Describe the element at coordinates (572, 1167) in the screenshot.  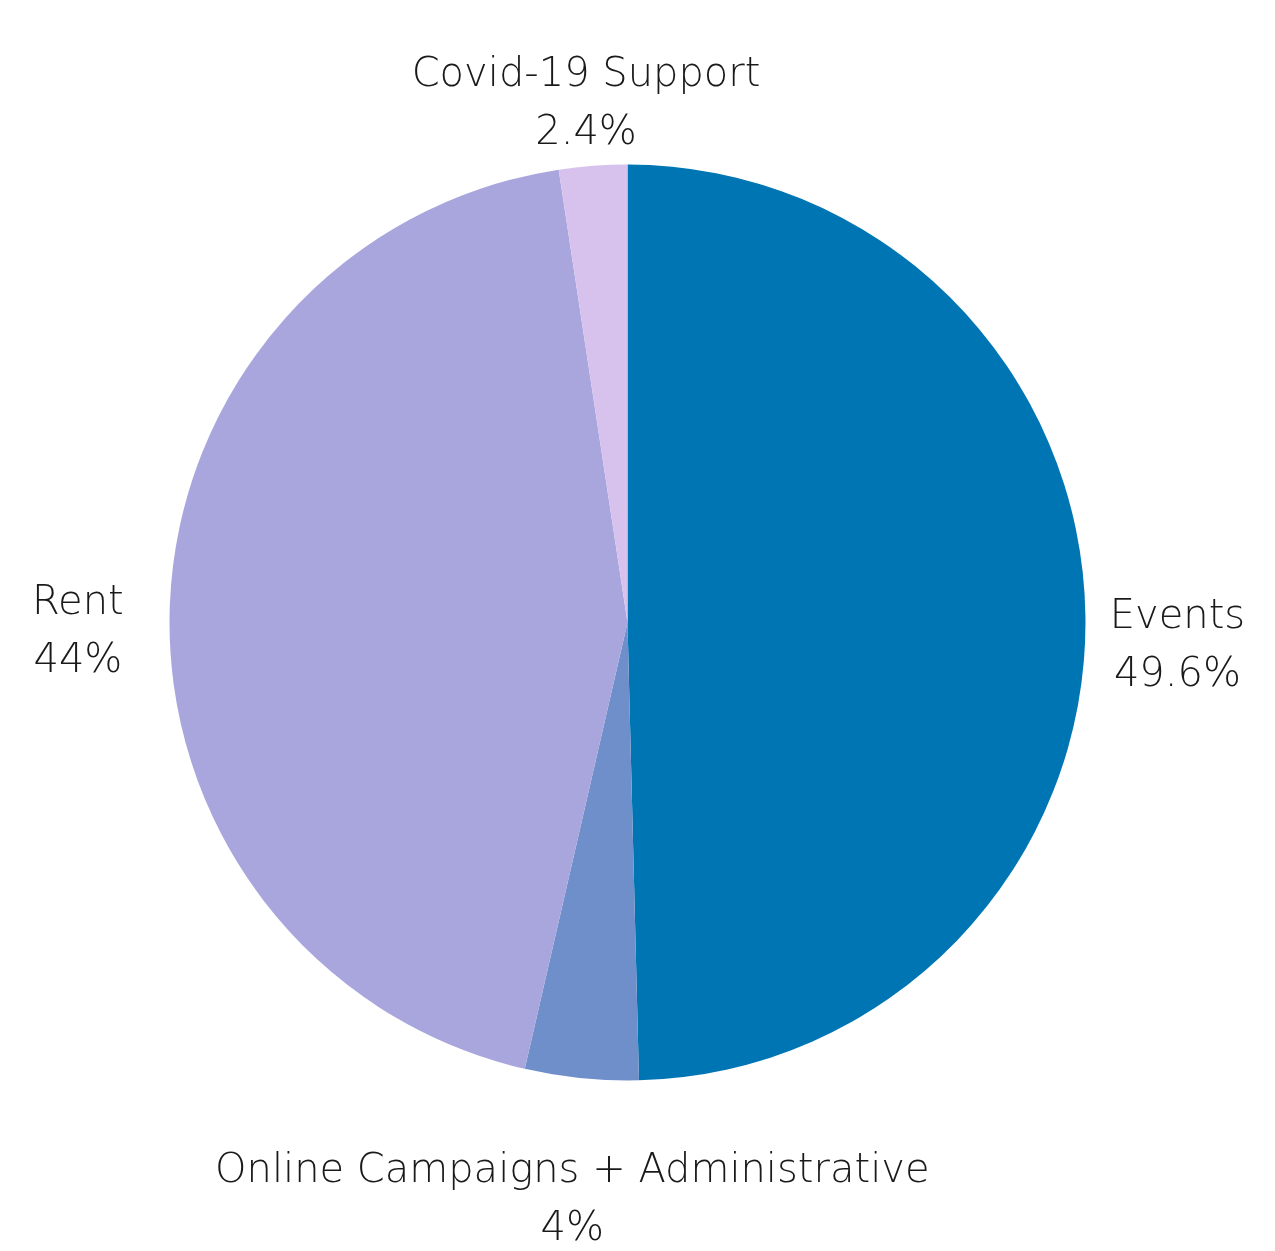
I see `slice-label: Online Campaigns + Administrative` at that location.